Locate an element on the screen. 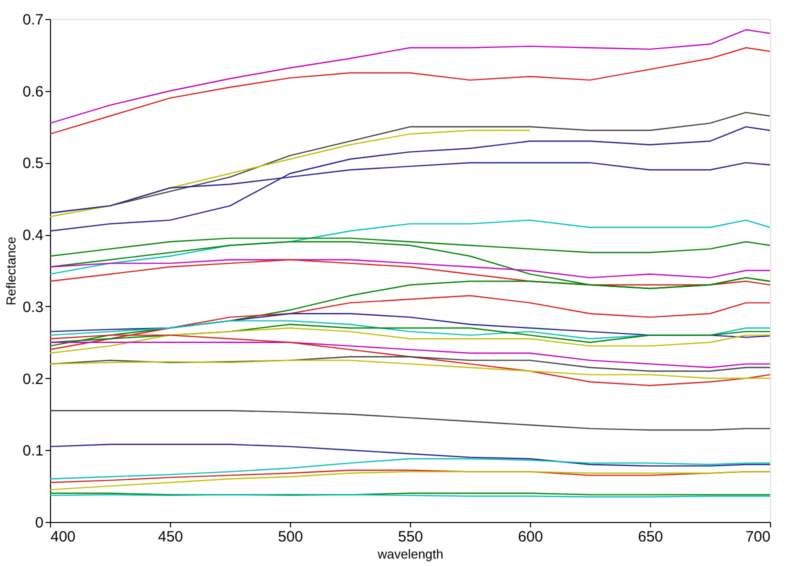 The image size is (789, 566). x-axis-title: wavelength is located at coordinates (410, 554).